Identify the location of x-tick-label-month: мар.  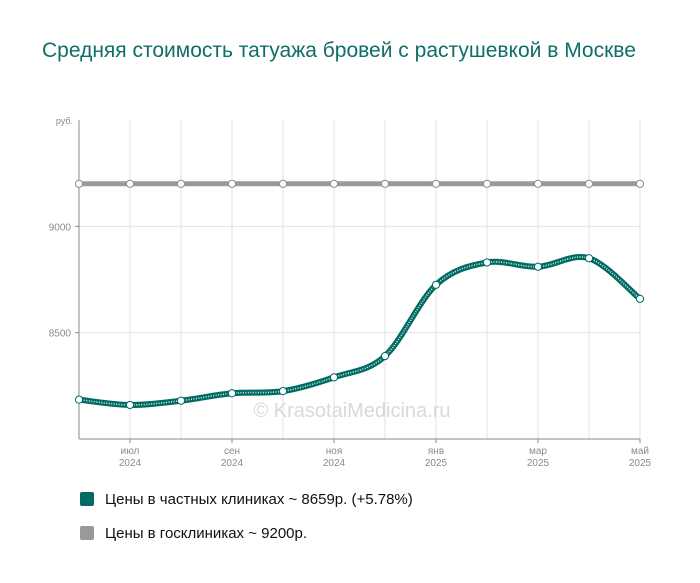
(538, 451).